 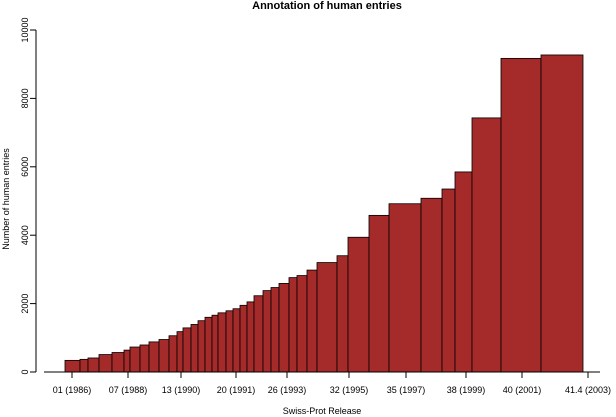 What do you see at coordinates (466, 390) in the screenshot?
I see `x-tick-label: 38 (1999)` at bounding box center [466, 390].